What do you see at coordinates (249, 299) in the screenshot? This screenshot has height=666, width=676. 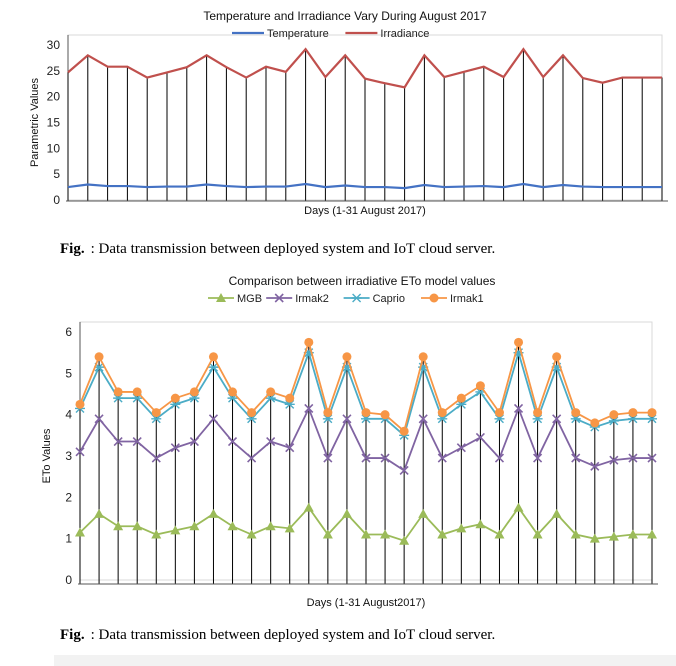 I see `legend-label-mgb: MGB` at bounding box center [249, 299].